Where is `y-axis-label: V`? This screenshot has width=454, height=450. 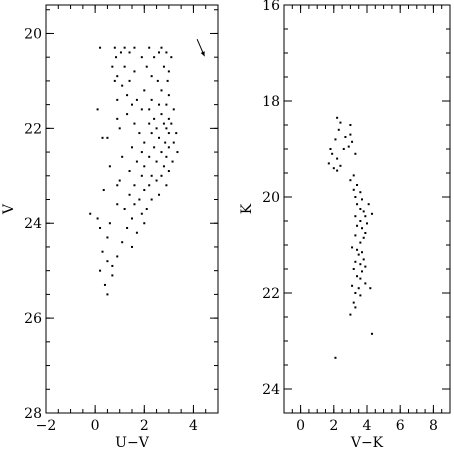 y-axis-label: V is located at coordinates (9, 209).